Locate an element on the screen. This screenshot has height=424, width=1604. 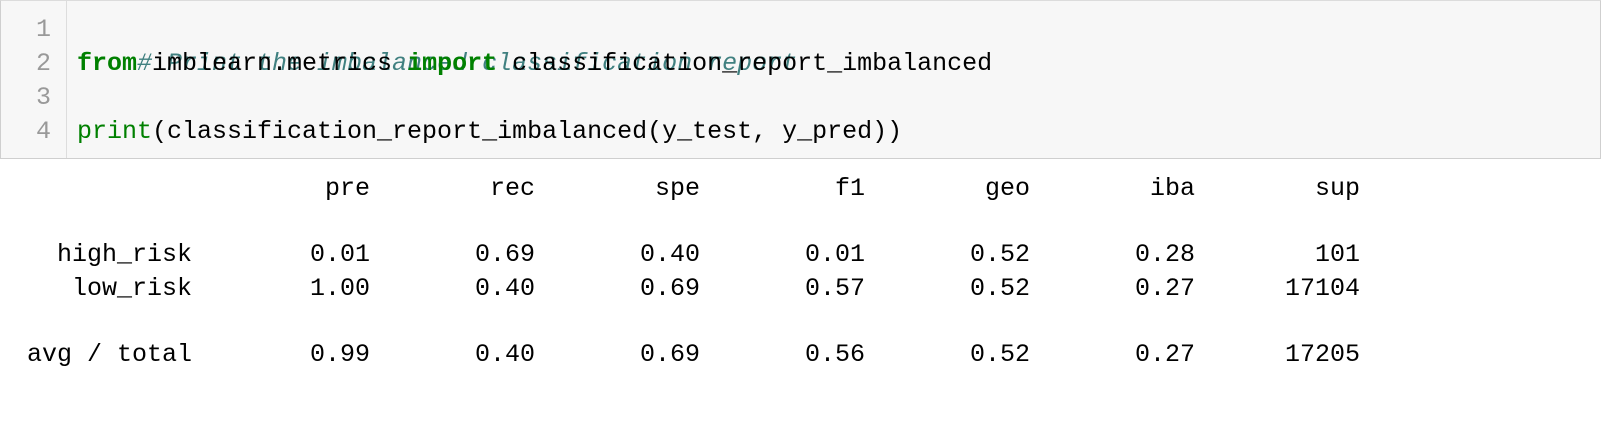
table-cell: 0.99 is located at coordinates (339, 354).